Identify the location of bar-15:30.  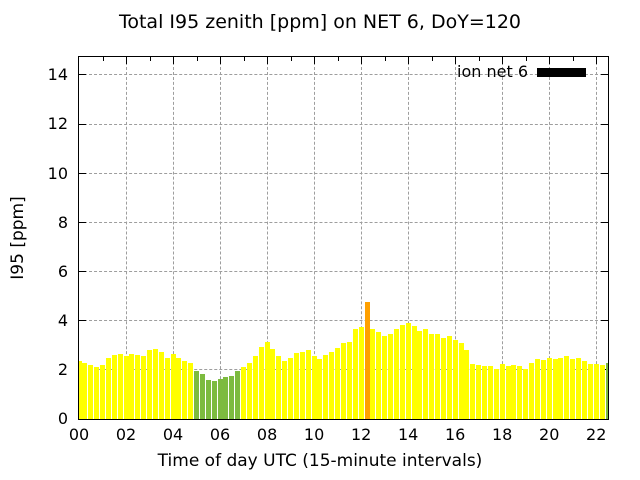
(443, 378).